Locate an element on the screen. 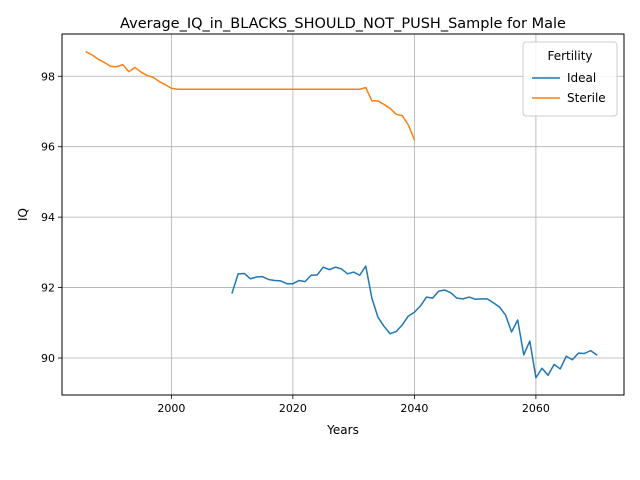  x-tick-label: 2020 is located at coordinates (293, 408).